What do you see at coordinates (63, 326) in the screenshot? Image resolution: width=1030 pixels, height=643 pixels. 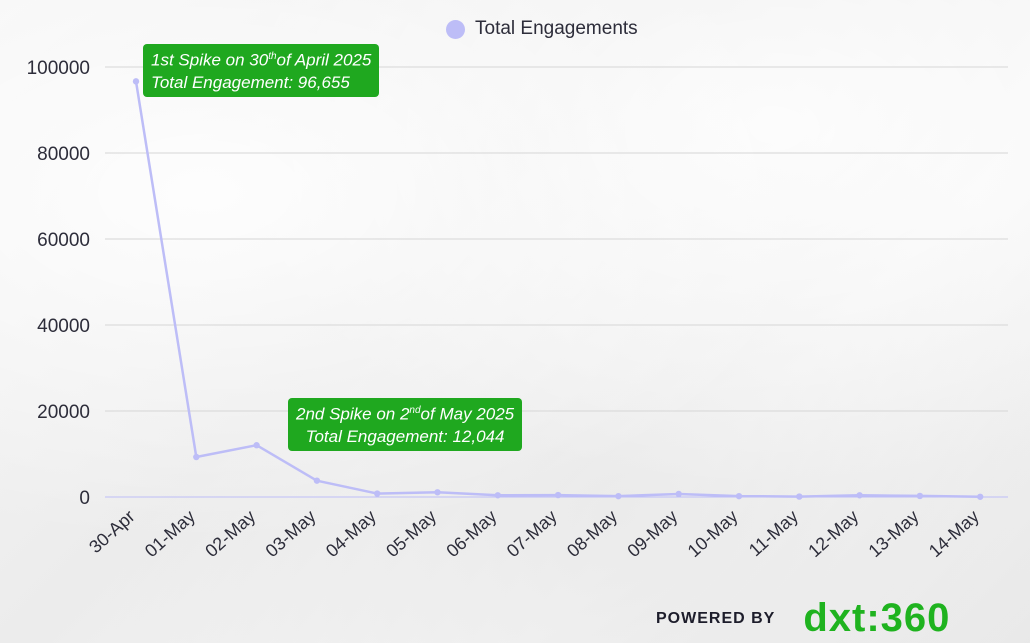 I see `y-tick-label: 40000` at bounding box center [63, 326].